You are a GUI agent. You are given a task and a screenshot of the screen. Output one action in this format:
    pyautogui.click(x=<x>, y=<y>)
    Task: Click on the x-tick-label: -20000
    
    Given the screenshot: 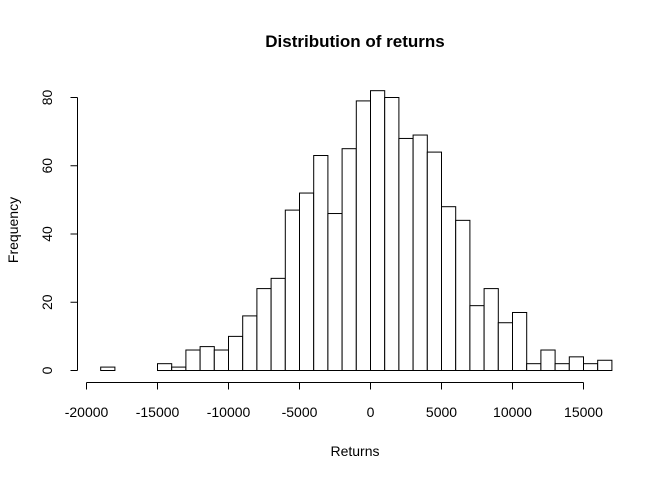 What is the action you would take?
    pyautogui.click(x=87, y=412)
    